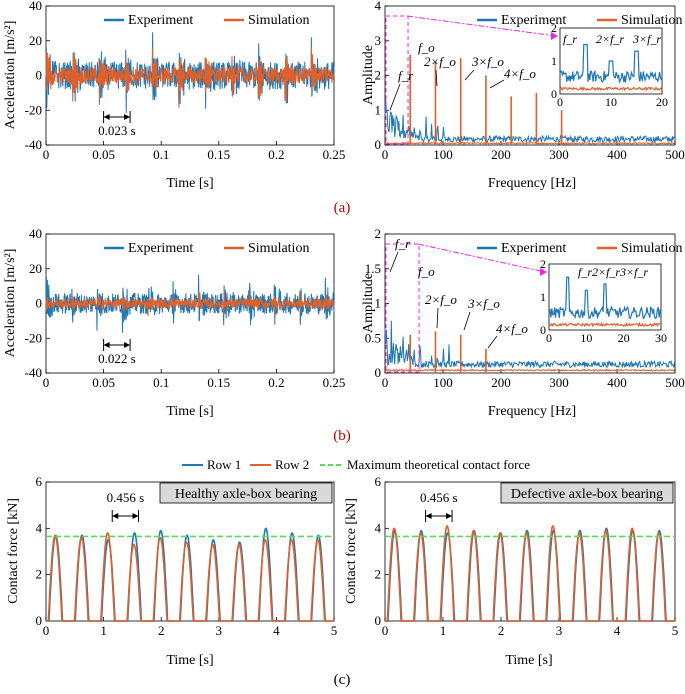 The height and width of the screenshot is (694, 685). I want to click on c-defective-series-row1, so click(530, 574).